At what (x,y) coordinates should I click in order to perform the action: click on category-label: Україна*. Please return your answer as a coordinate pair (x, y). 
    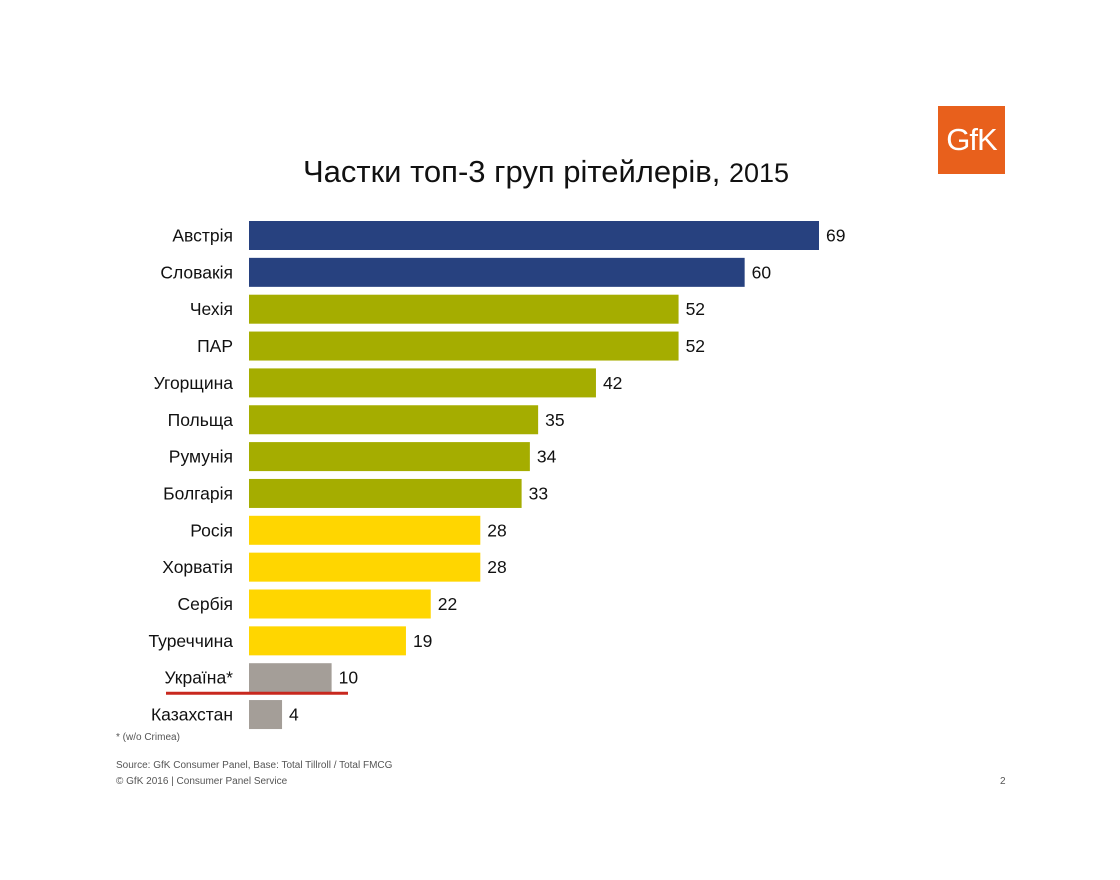
    Looking at the image, I should click on (198, 678).